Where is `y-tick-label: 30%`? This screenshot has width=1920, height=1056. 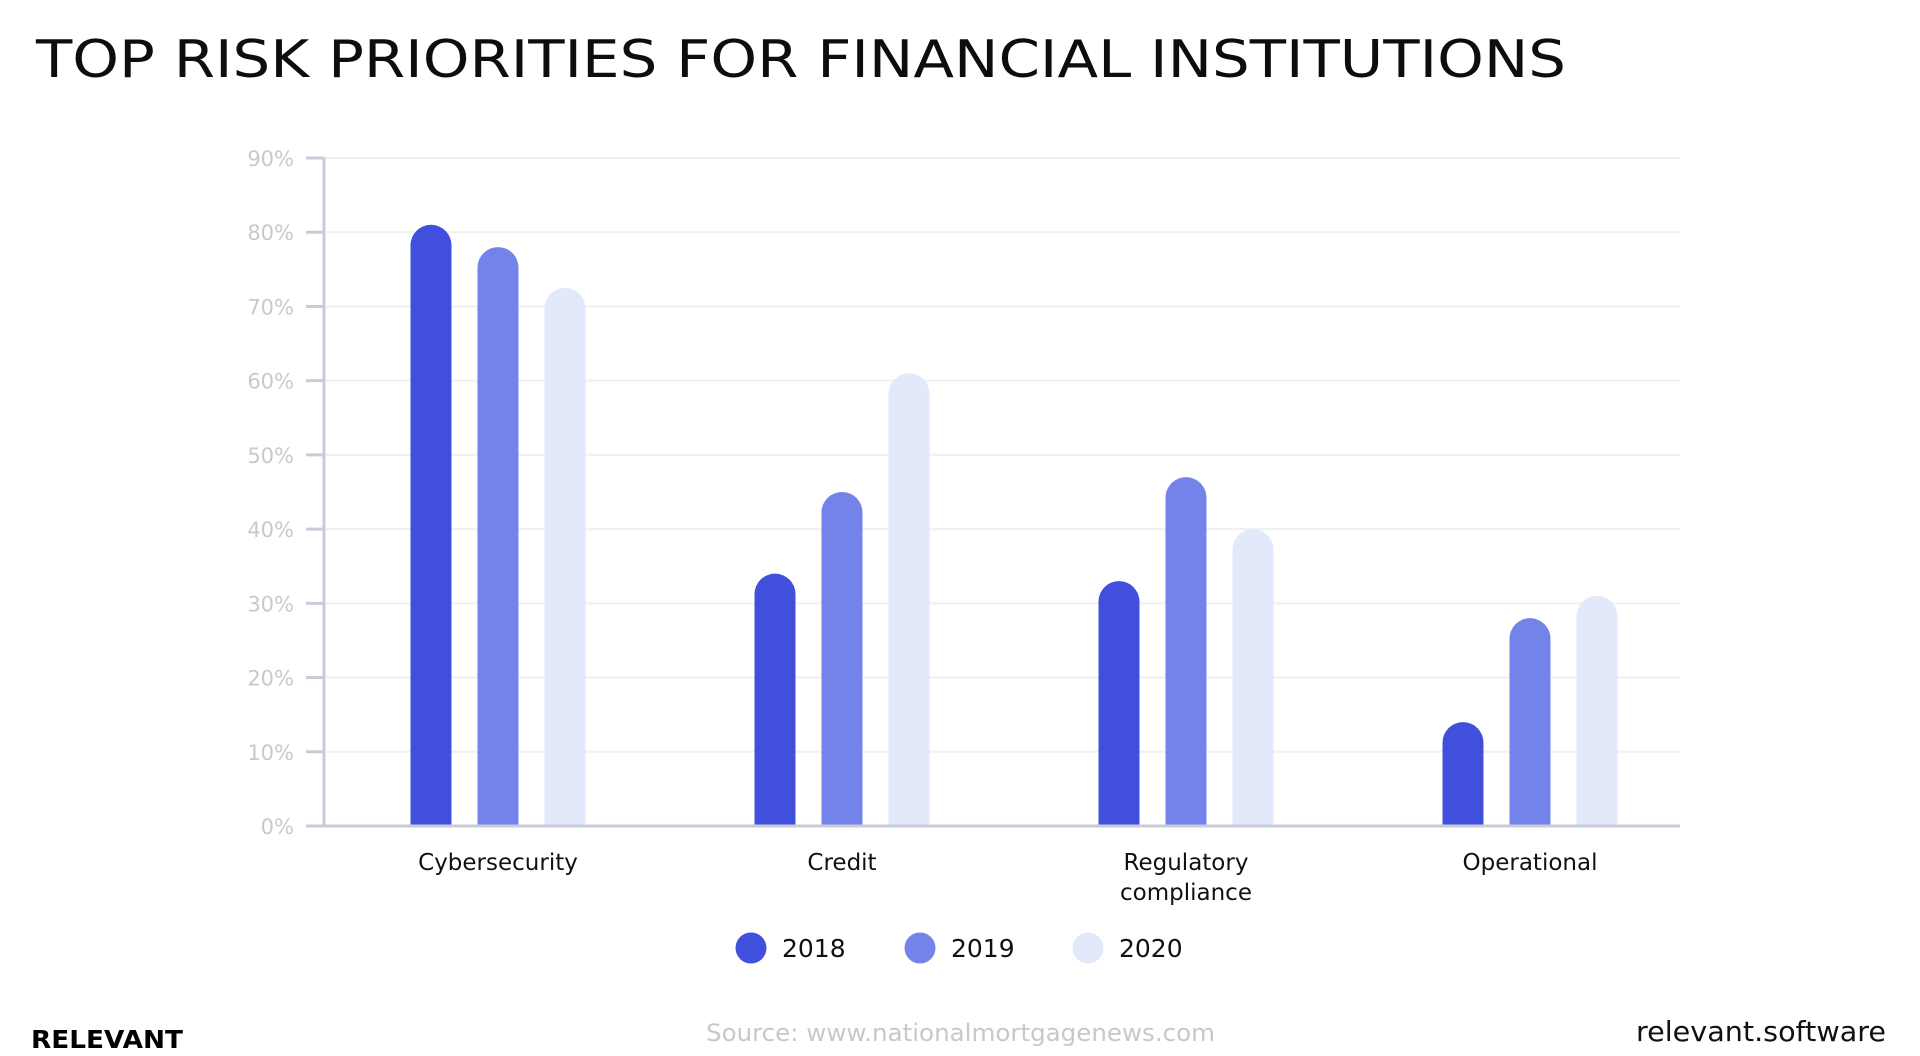
y-tick-label: 30% is located at coordinates (270, 604).